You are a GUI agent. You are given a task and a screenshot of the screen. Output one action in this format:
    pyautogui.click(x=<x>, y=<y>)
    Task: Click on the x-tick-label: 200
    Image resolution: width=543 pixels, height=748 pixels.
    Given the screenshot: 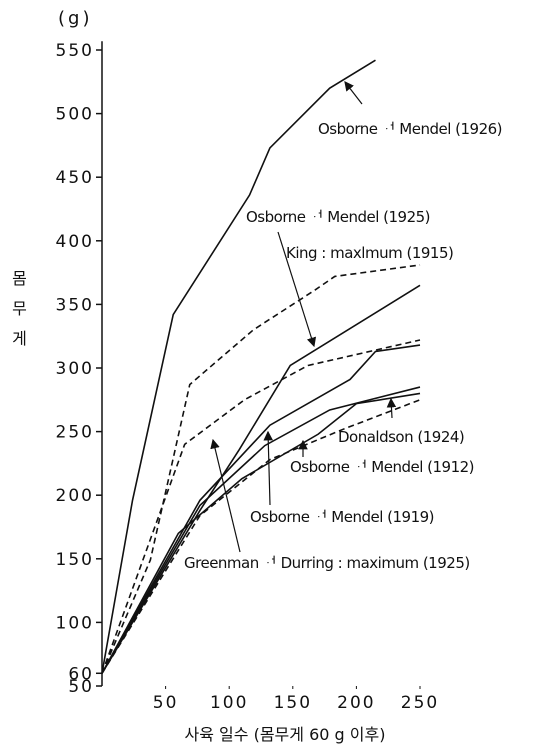 What is the action you would take?
    pyautogui.click(x=356, y=703)
    